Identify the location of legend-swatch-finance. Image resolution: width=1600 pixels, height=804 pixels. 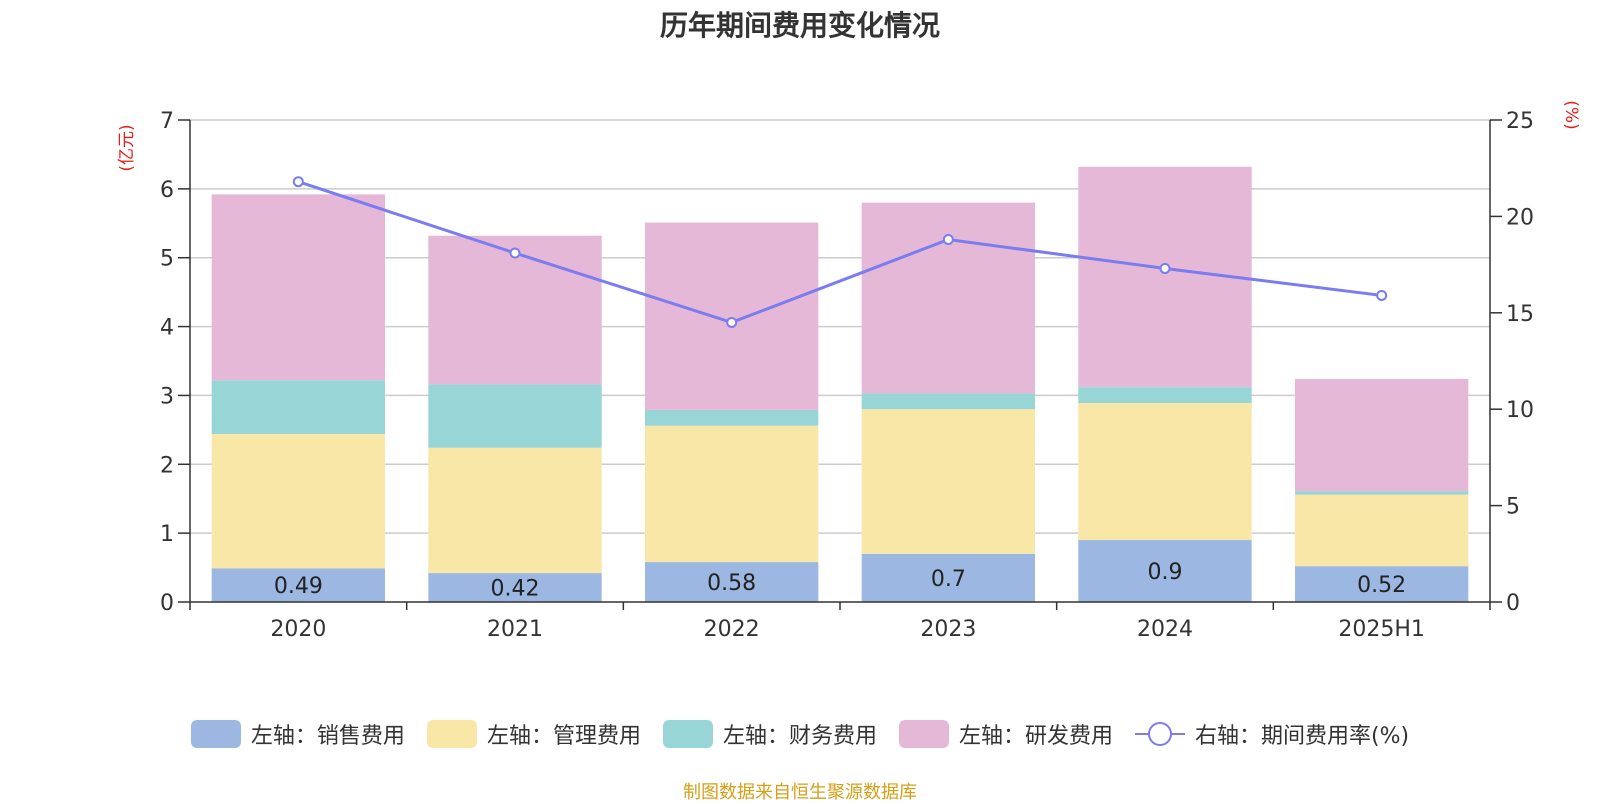
(687, 734).